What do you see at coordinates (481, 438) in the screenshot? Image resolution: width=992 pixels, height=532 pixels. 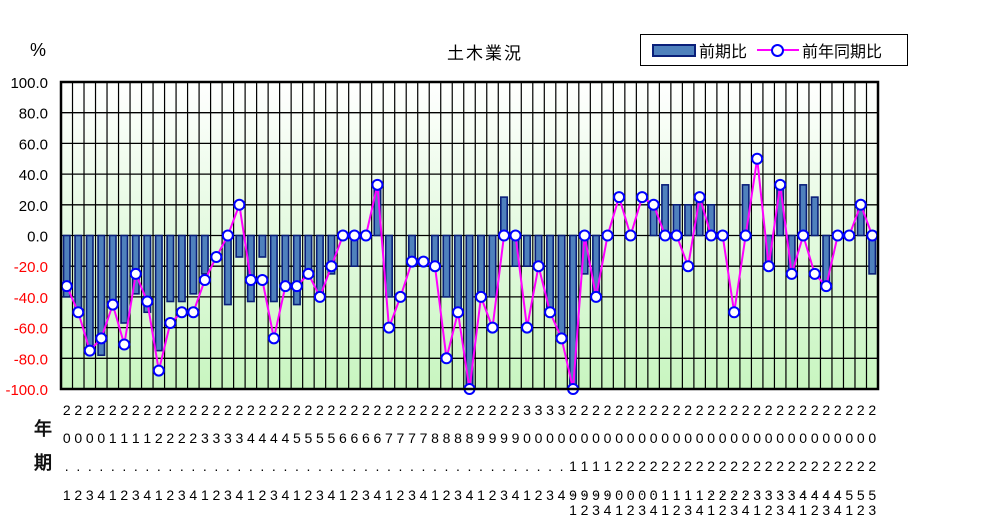 I see `x-tick-label: 9` at bounding box center [481, 438].